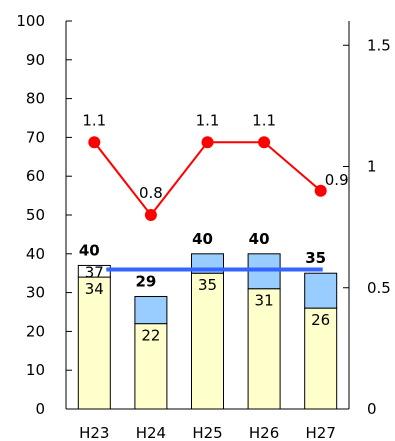 The image size is (395, 441). I want to click on x-axis-labels: H23 H24 H25 H26 H27, so click(207, 432).